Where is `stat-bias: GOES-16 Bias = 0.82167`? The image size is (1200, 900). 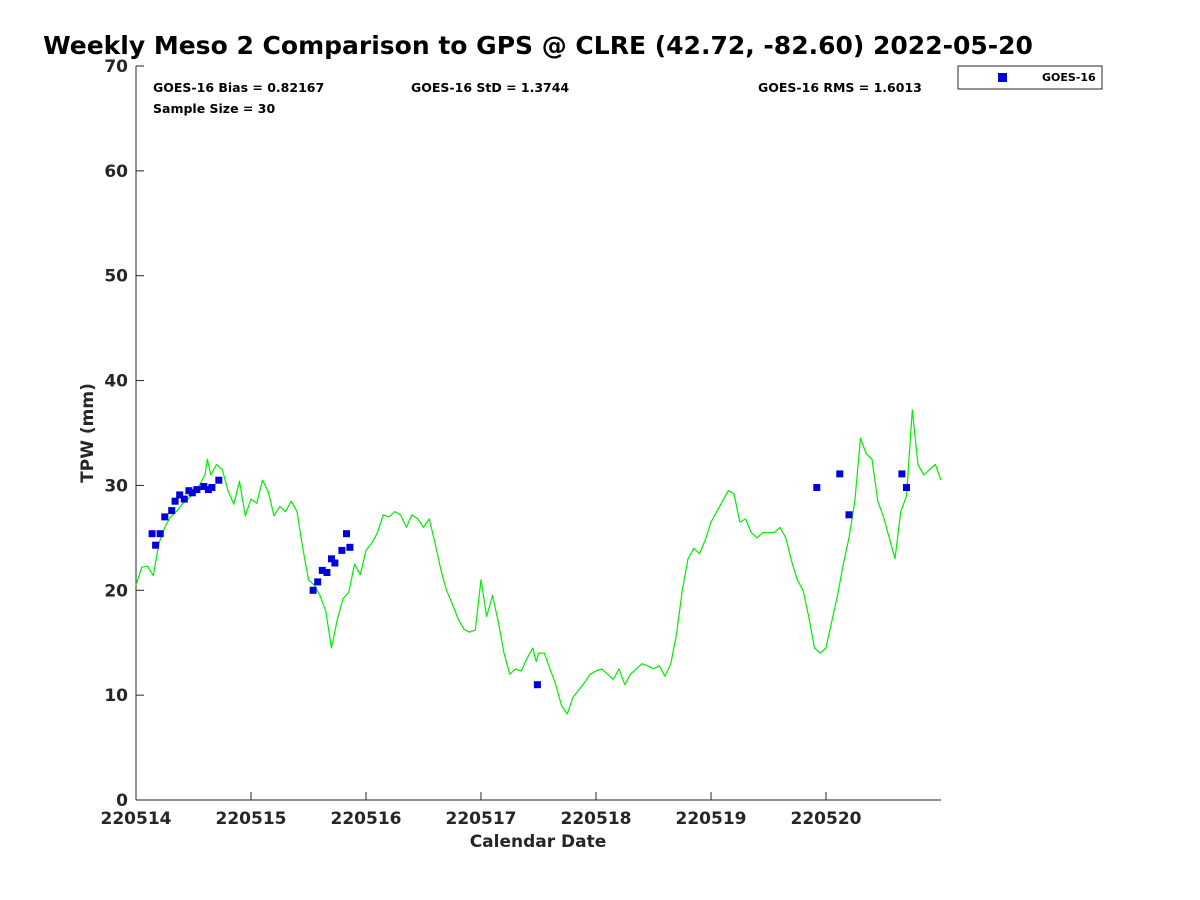
stat-bias: GOES-16 Bias = 0.82167 is located at coordinates (238, 87).